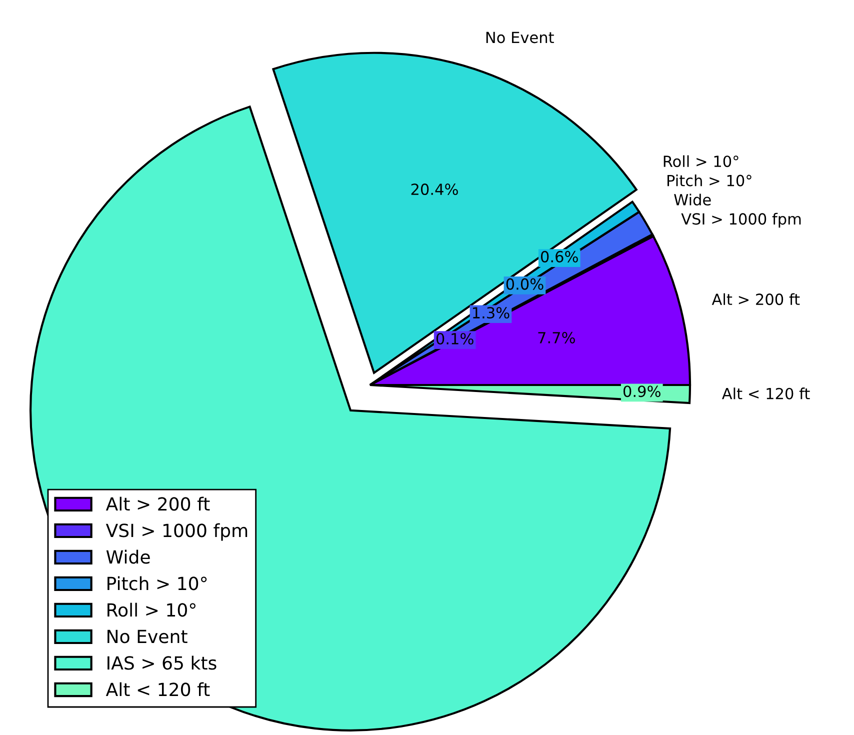  Describe the element at coordinates (520, 38) in the screenshot. I see `slice-label: No Event` at that location.